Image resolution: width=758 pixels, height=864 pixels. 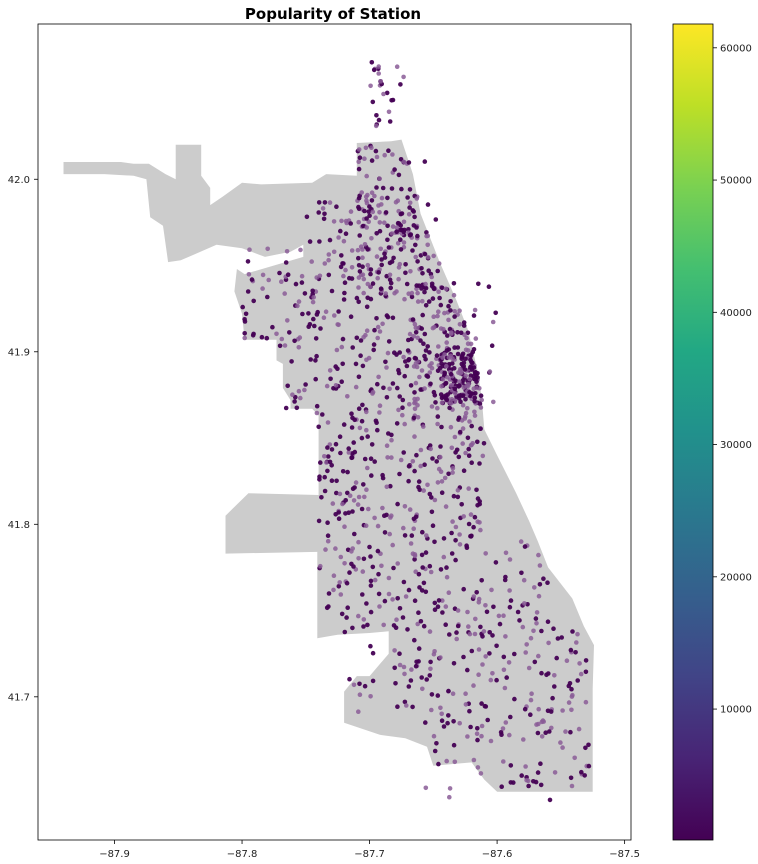 What do you see at coordinates (736, 577) in the screenshot?
I see `colorbar-tick-label: 20000` at bounding box center [736, 577].